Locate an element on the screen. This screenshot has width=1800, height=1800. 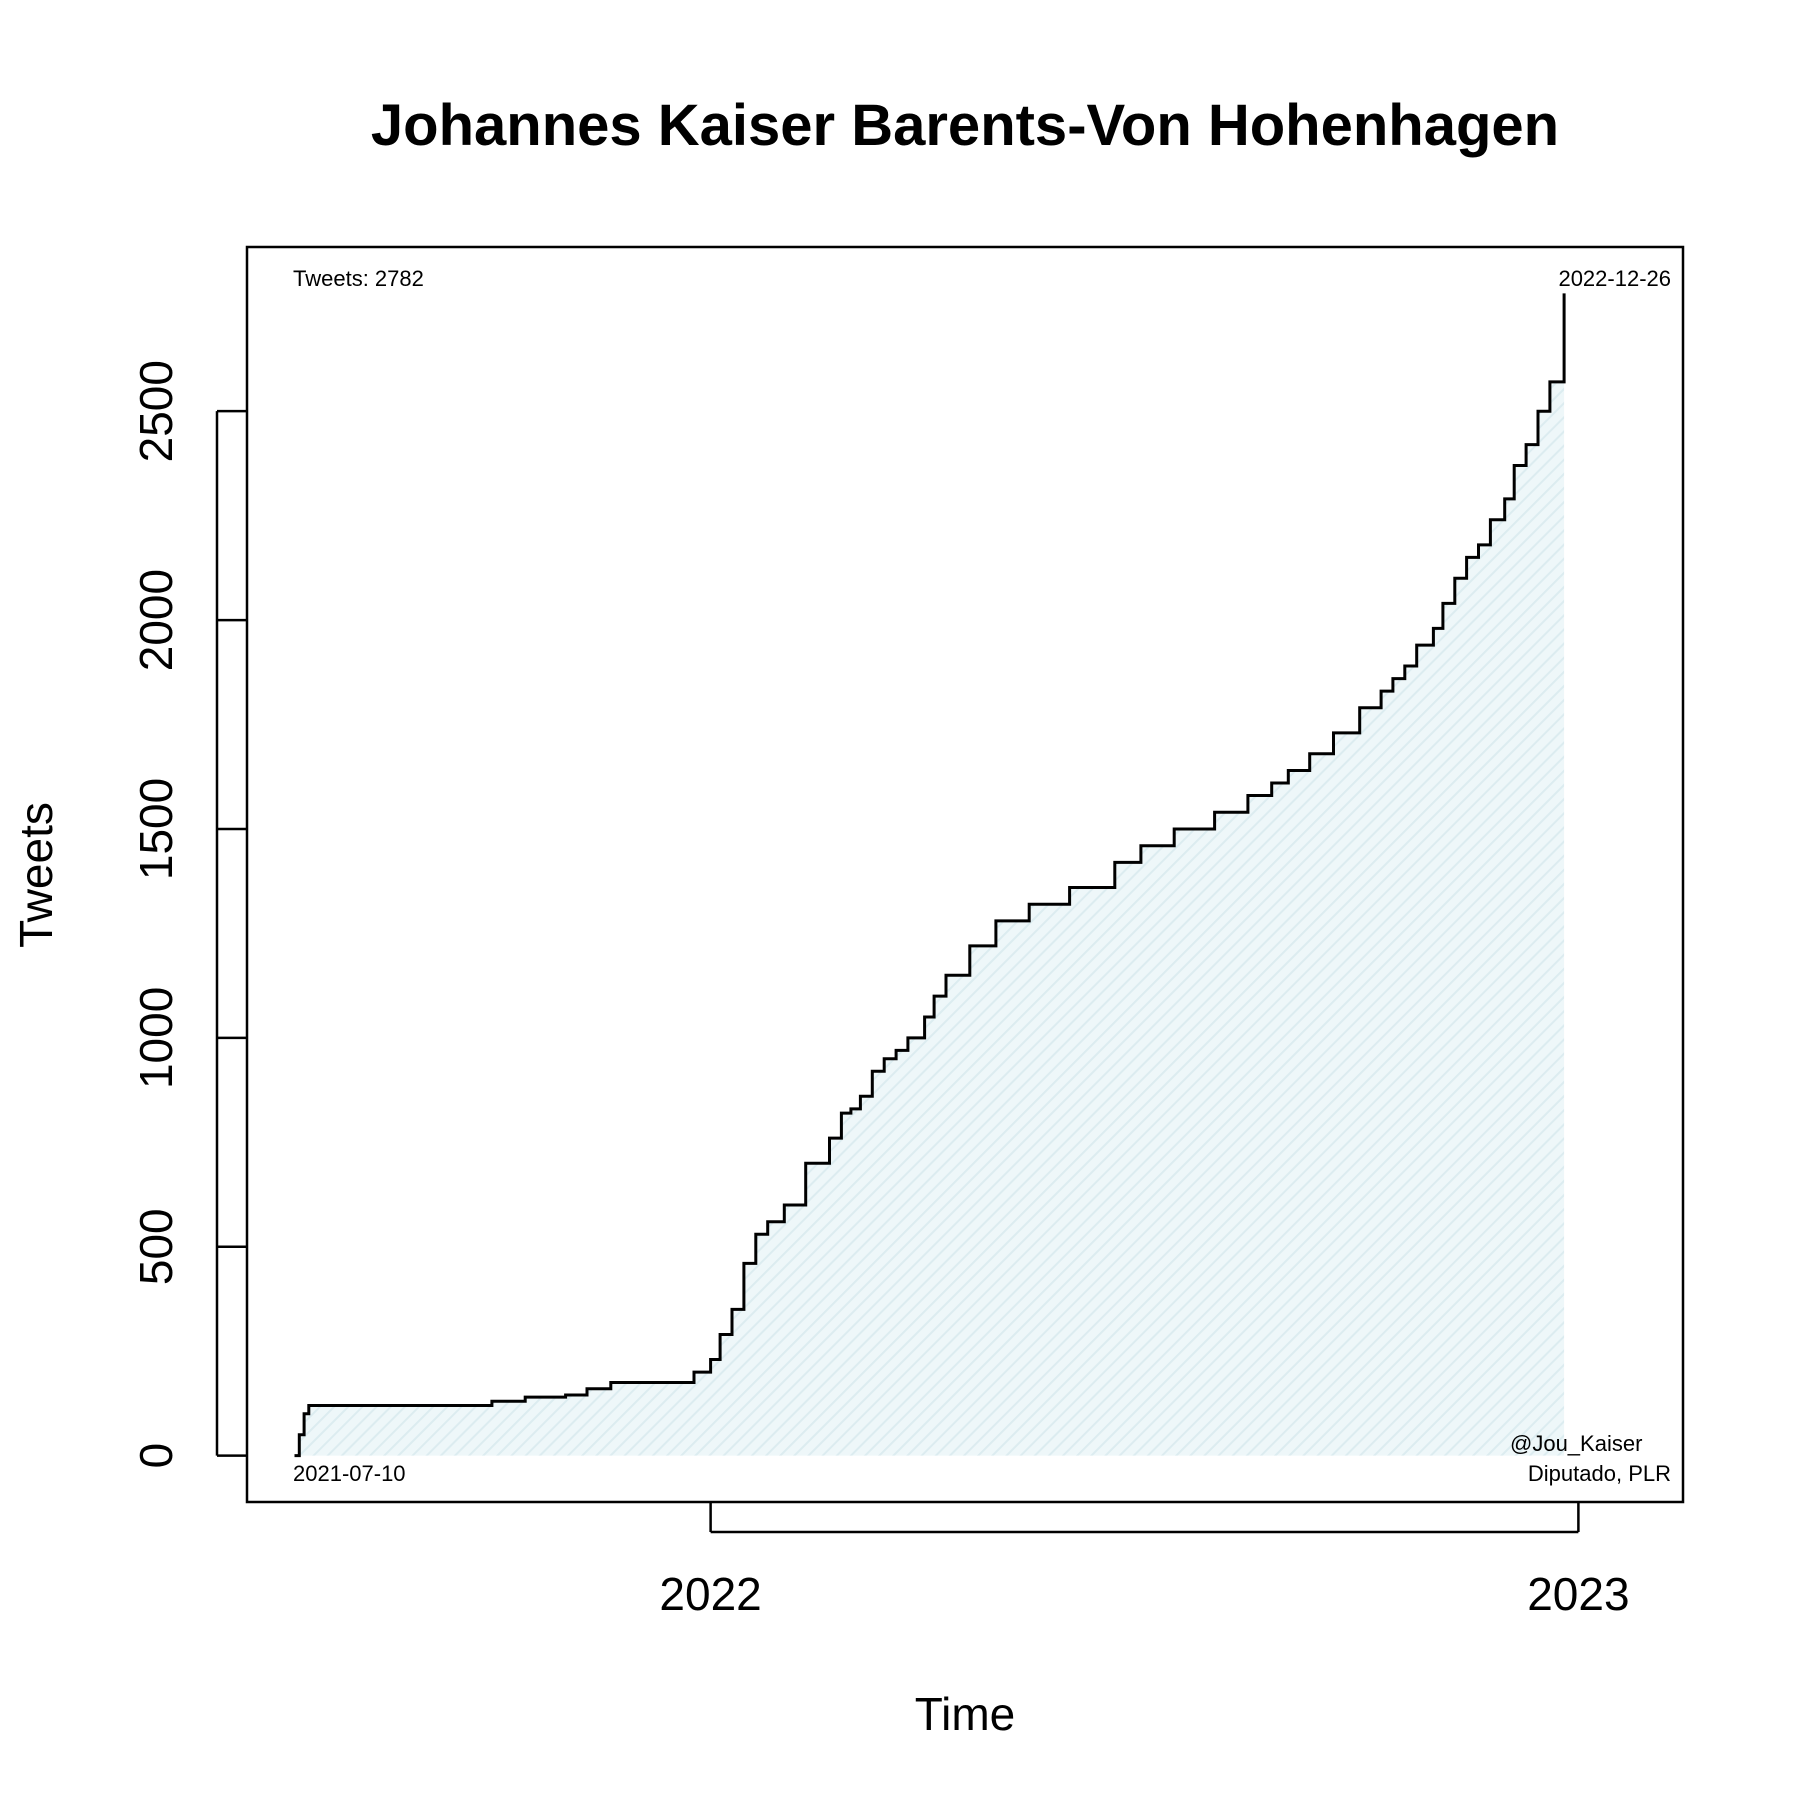
x-tick-label: 2022 is located at coordinates (710, 1594).